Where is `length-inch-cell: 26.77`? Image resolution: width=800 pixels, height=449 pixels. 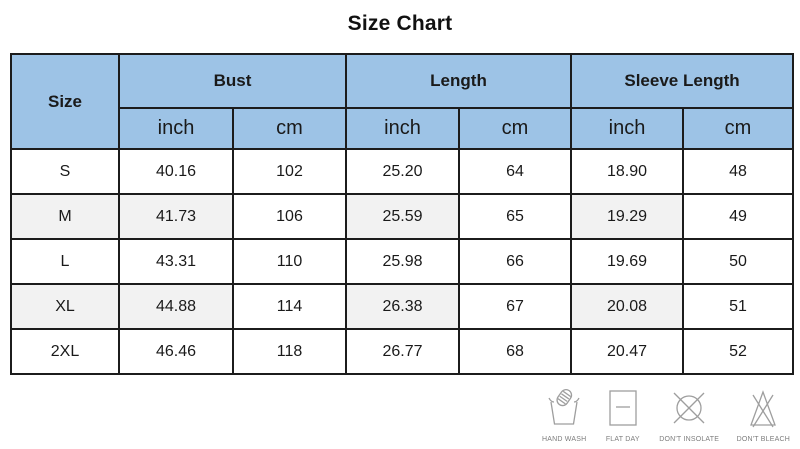 length-inch-cell: 26.77 is located at coordinates (402, 351).